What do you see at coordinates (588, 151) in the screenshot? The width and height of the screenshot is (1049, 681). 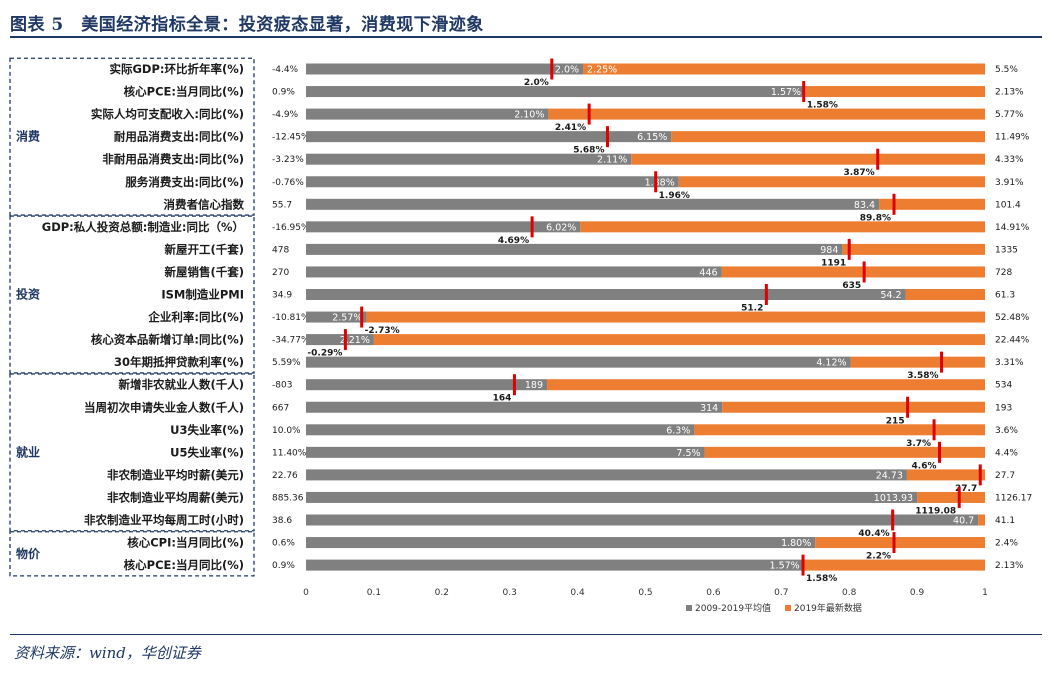 I see `marker-value-label: 5.68%` at bounding box center [588, 151].